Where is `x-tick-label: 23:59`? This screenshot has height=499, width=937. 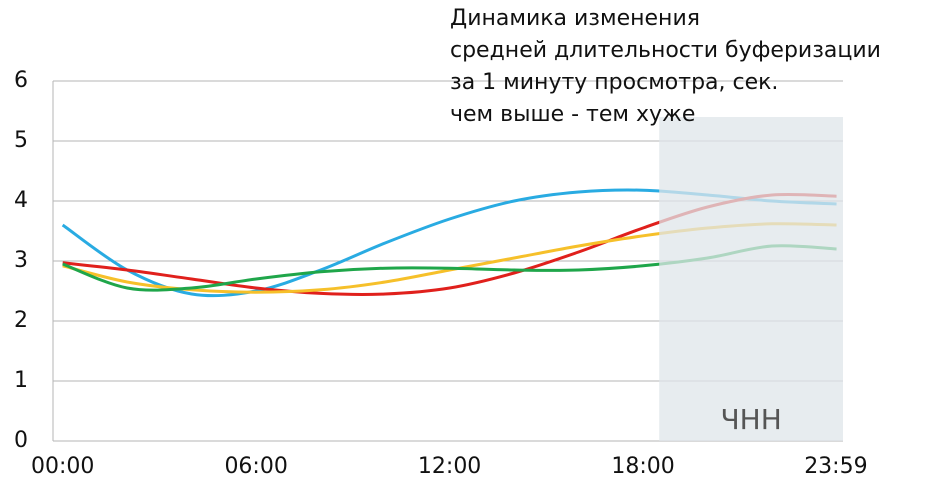 x-tick-label: 23:59 is located at coordinates (835, 466).